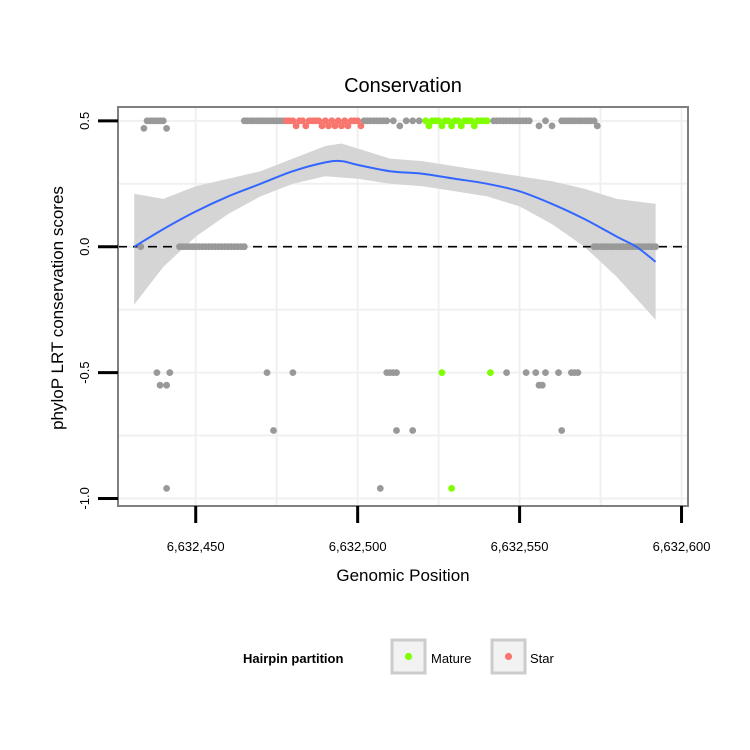 This screenshot has width=750, height=750. I want to click on x-tick-label: 6,632,550, so click(520, 546).